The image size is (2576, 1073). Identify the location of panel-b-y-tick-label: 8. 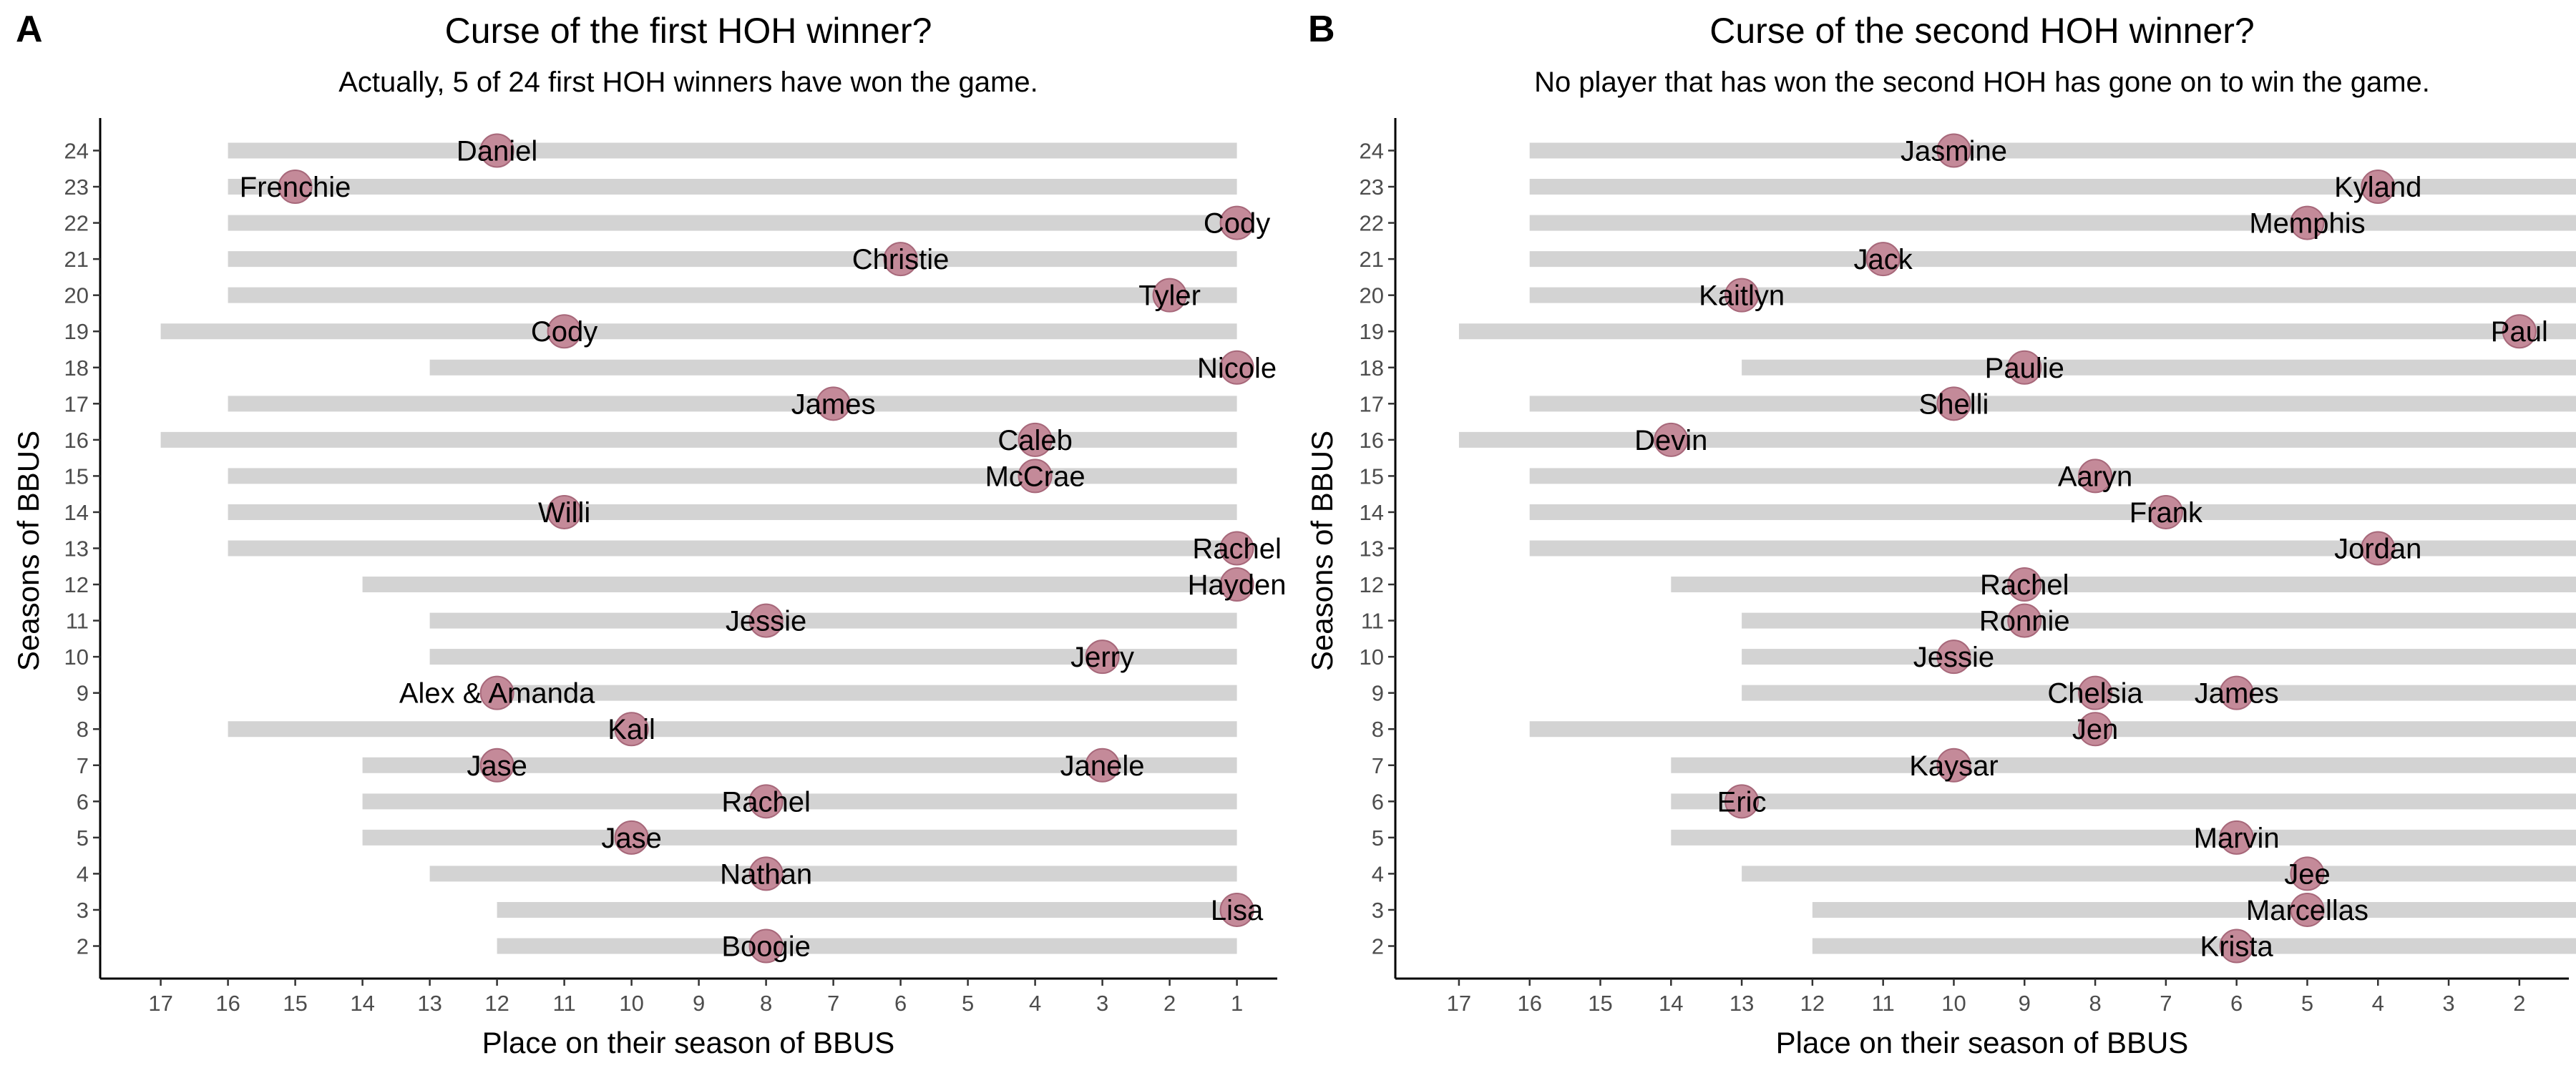
(1378, 729).